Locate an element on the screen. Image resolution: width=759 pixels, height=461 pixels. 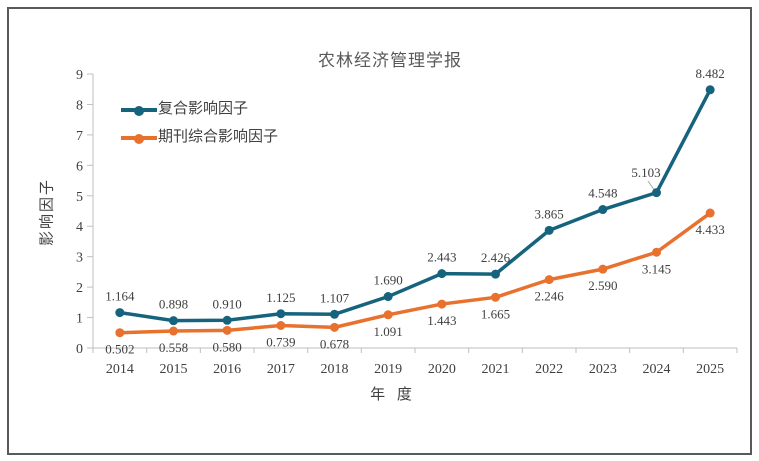
data-label: 0.898 is located at coordinates (173, 304).